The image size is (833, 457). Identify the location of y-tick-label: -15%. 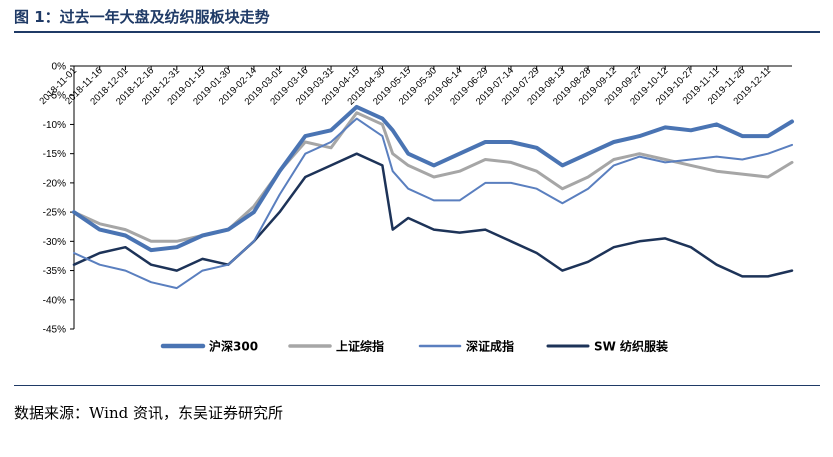
(54, 154).